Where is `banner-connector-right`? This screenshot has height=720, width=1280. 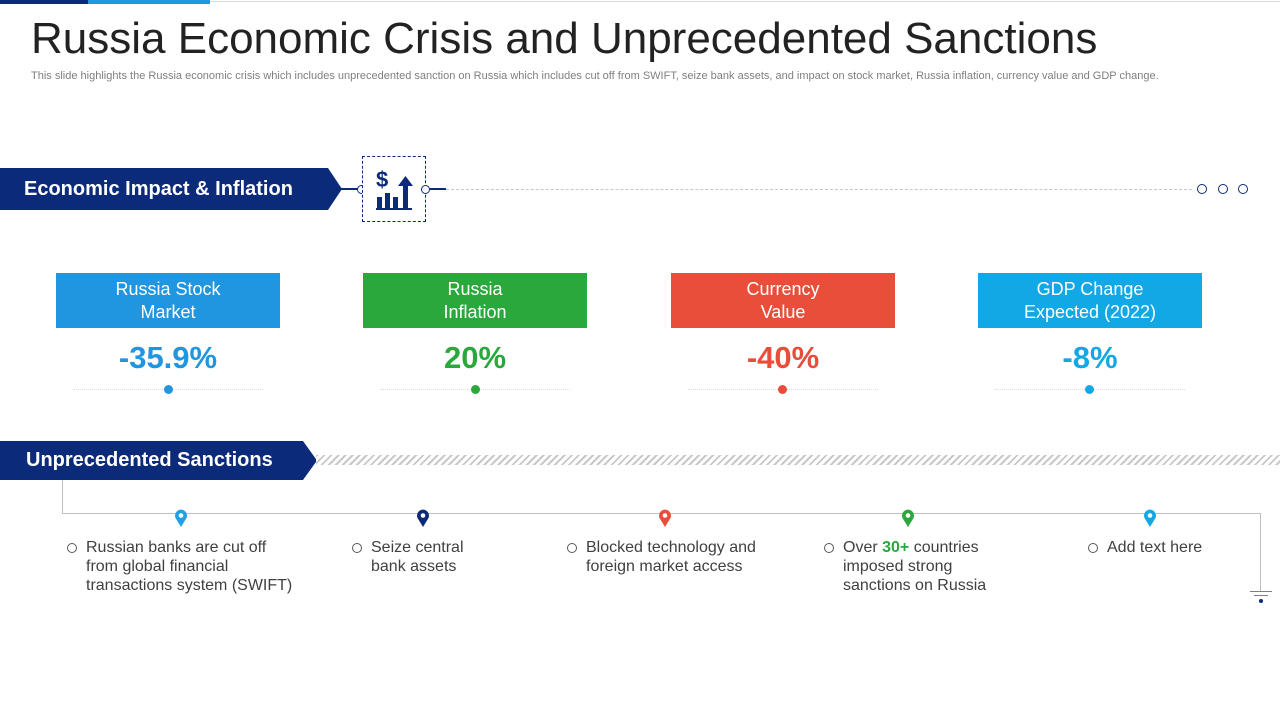 banner-connector-right is located at coordinates (438, 189).